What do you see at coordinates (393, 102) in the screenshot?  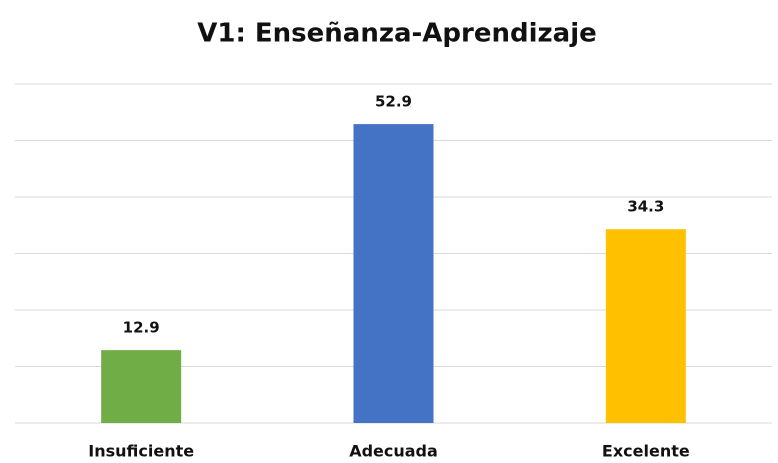 I see `data-label: 52.9` at bounding box center [393, 102].